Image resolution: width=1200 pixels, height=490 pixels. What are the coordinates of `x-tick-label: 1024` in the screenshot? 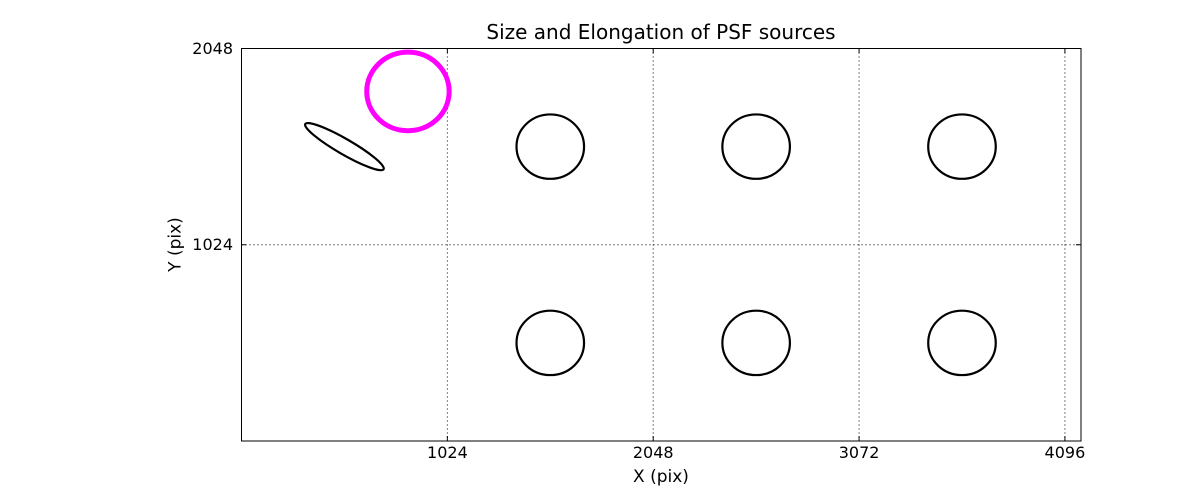 It's located at (447, 452).